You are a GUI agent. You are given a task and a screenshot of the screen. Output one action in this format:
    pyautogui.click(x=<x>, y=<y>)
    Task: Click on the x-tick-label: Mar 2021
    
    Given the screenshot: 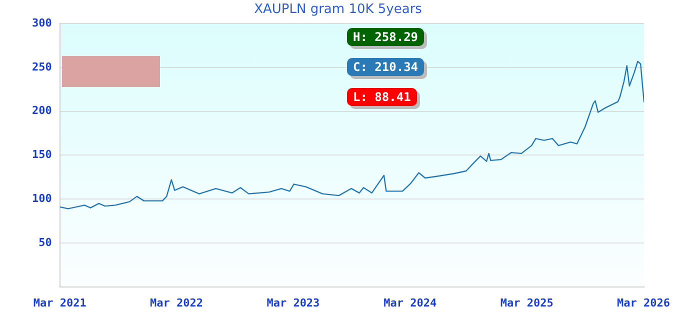 What is the action you would take?
    pyautogui.click(x=60, y=303)
    